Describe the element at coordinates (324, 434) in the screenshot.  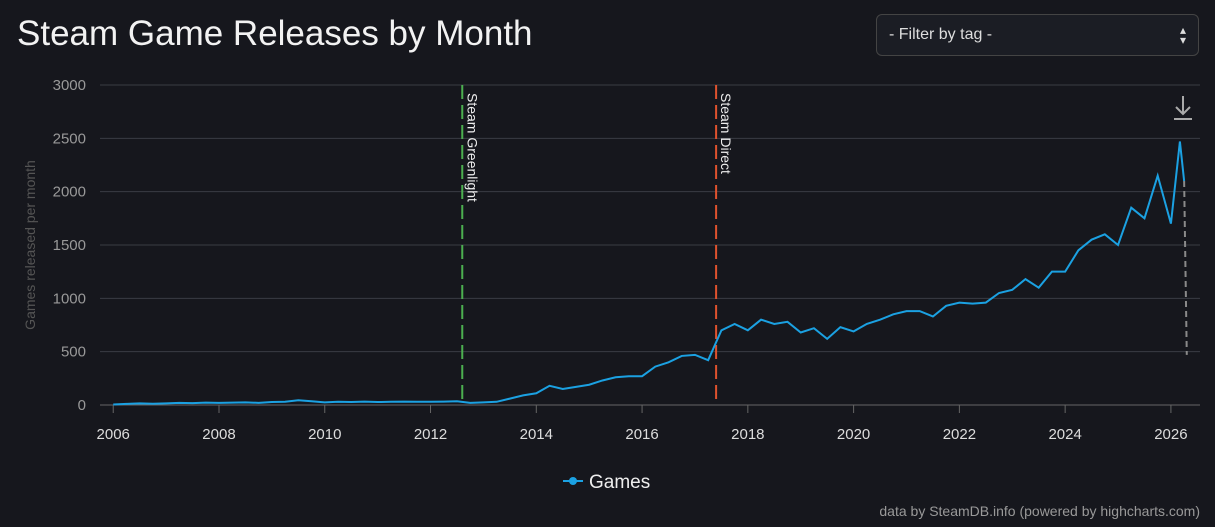
I see `x-tick-label: 2010` at that location.